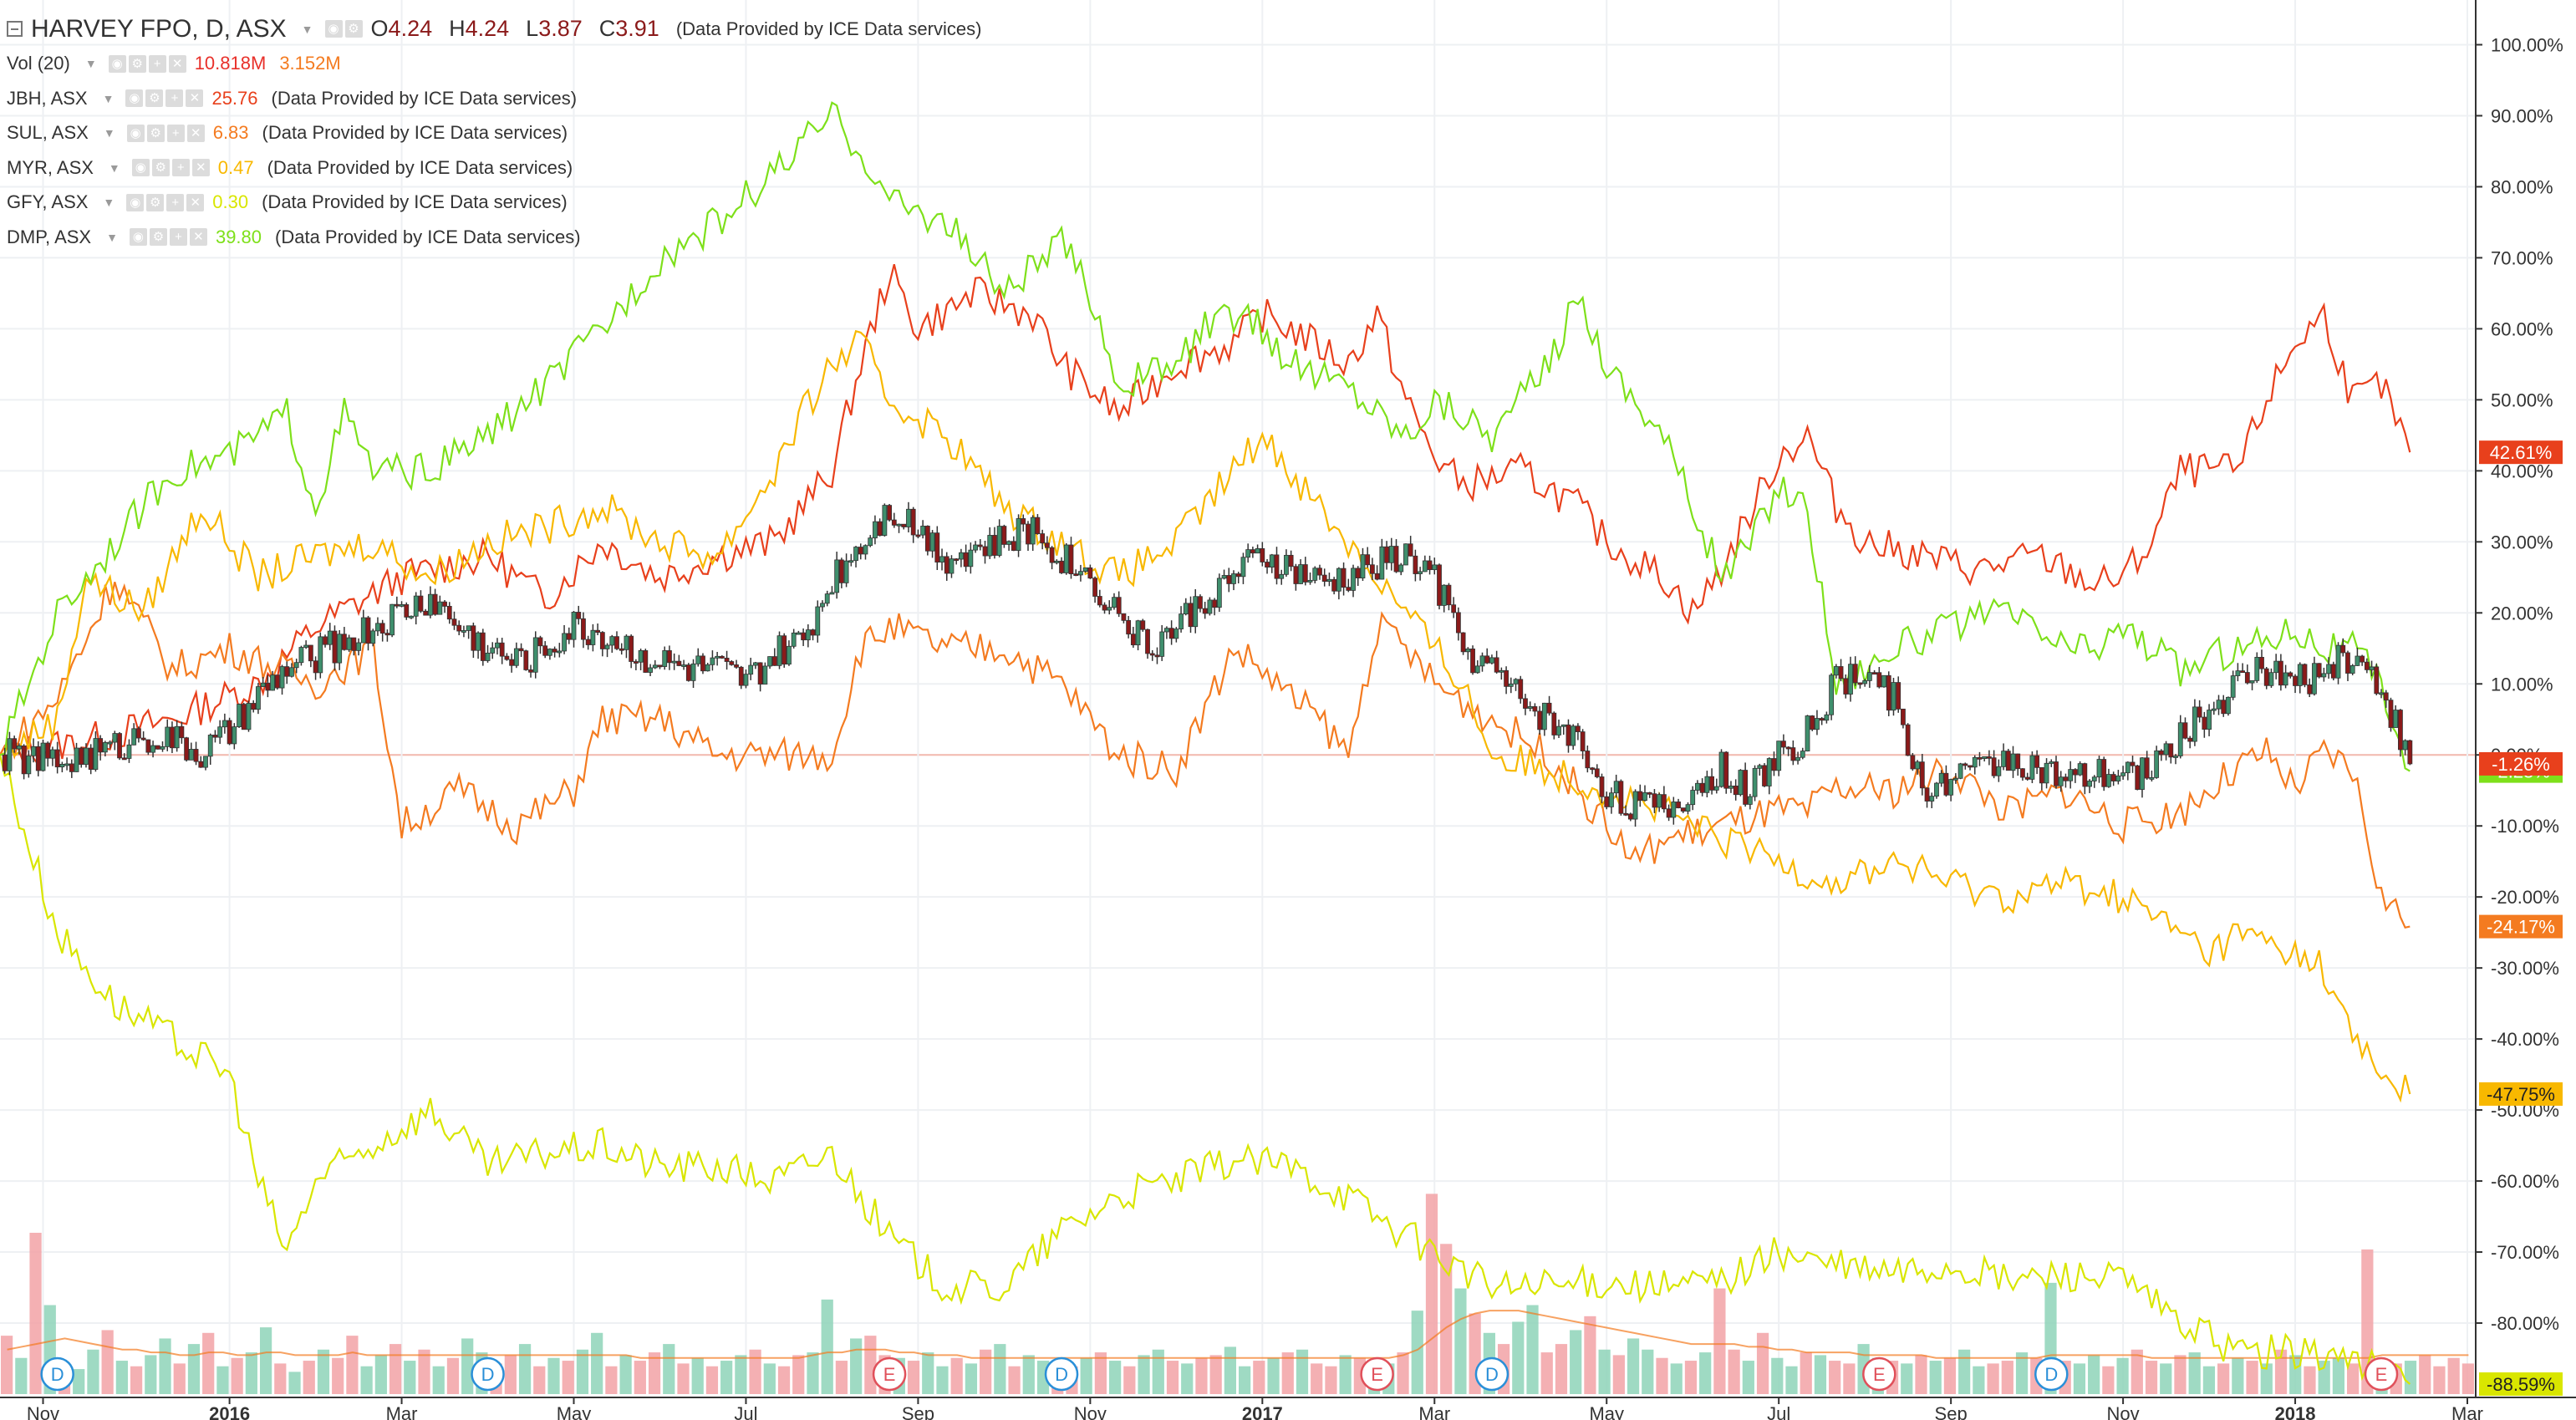 This screenshot has height=1420, width=2576. I want to click on legend-symbol: DMP, ASX, so click(49, 236).